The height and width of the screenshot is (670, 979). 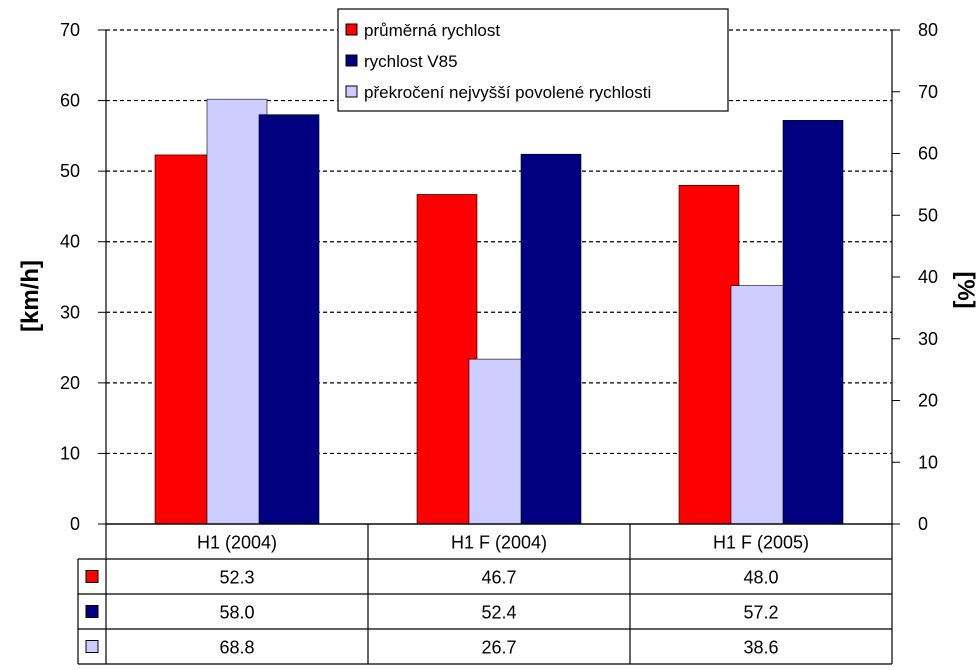 I want to click on y-axis-ticks: 0 10 20 30 40 50 60 70, so click(x=83, y=277).